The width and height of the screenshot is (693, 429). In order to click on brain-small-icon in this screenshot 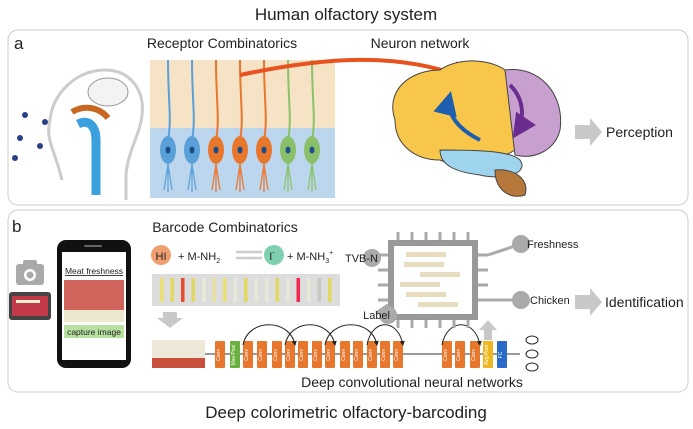, I will do `click(108, 92)`.